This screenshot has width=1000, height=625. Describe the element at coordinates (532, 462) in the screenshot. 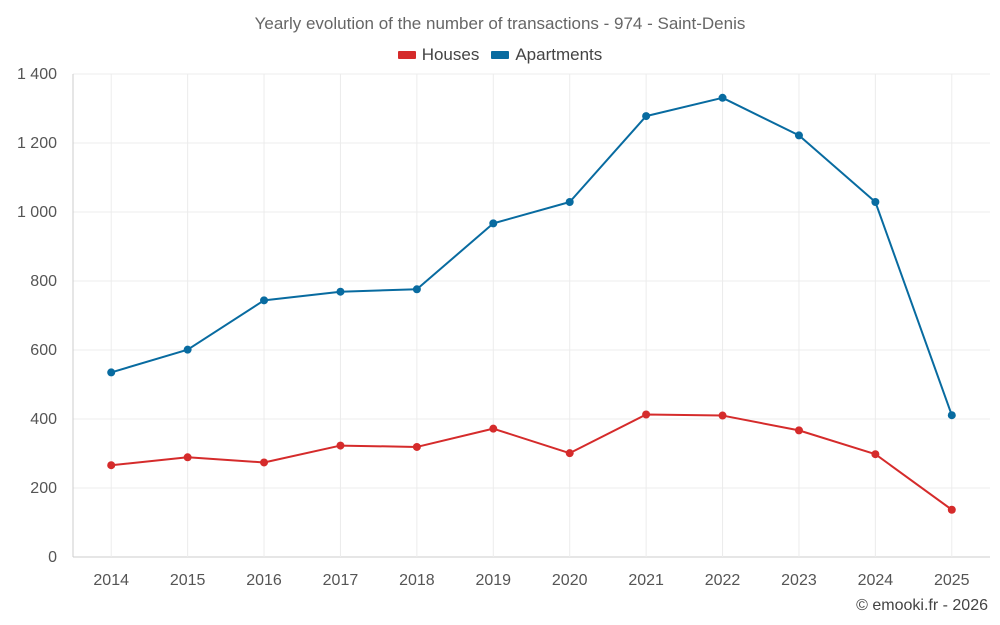

I see `series-line-houses` at that location.